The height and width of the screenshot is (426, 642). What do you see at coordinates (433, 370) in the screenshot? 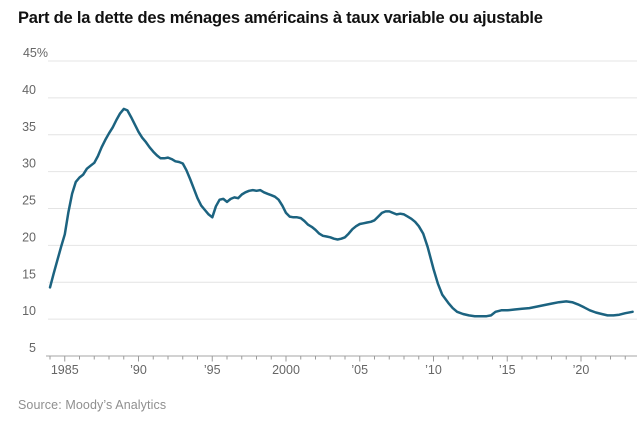
I see `x-tick-label: ’10` at bounding box center [433, 370].